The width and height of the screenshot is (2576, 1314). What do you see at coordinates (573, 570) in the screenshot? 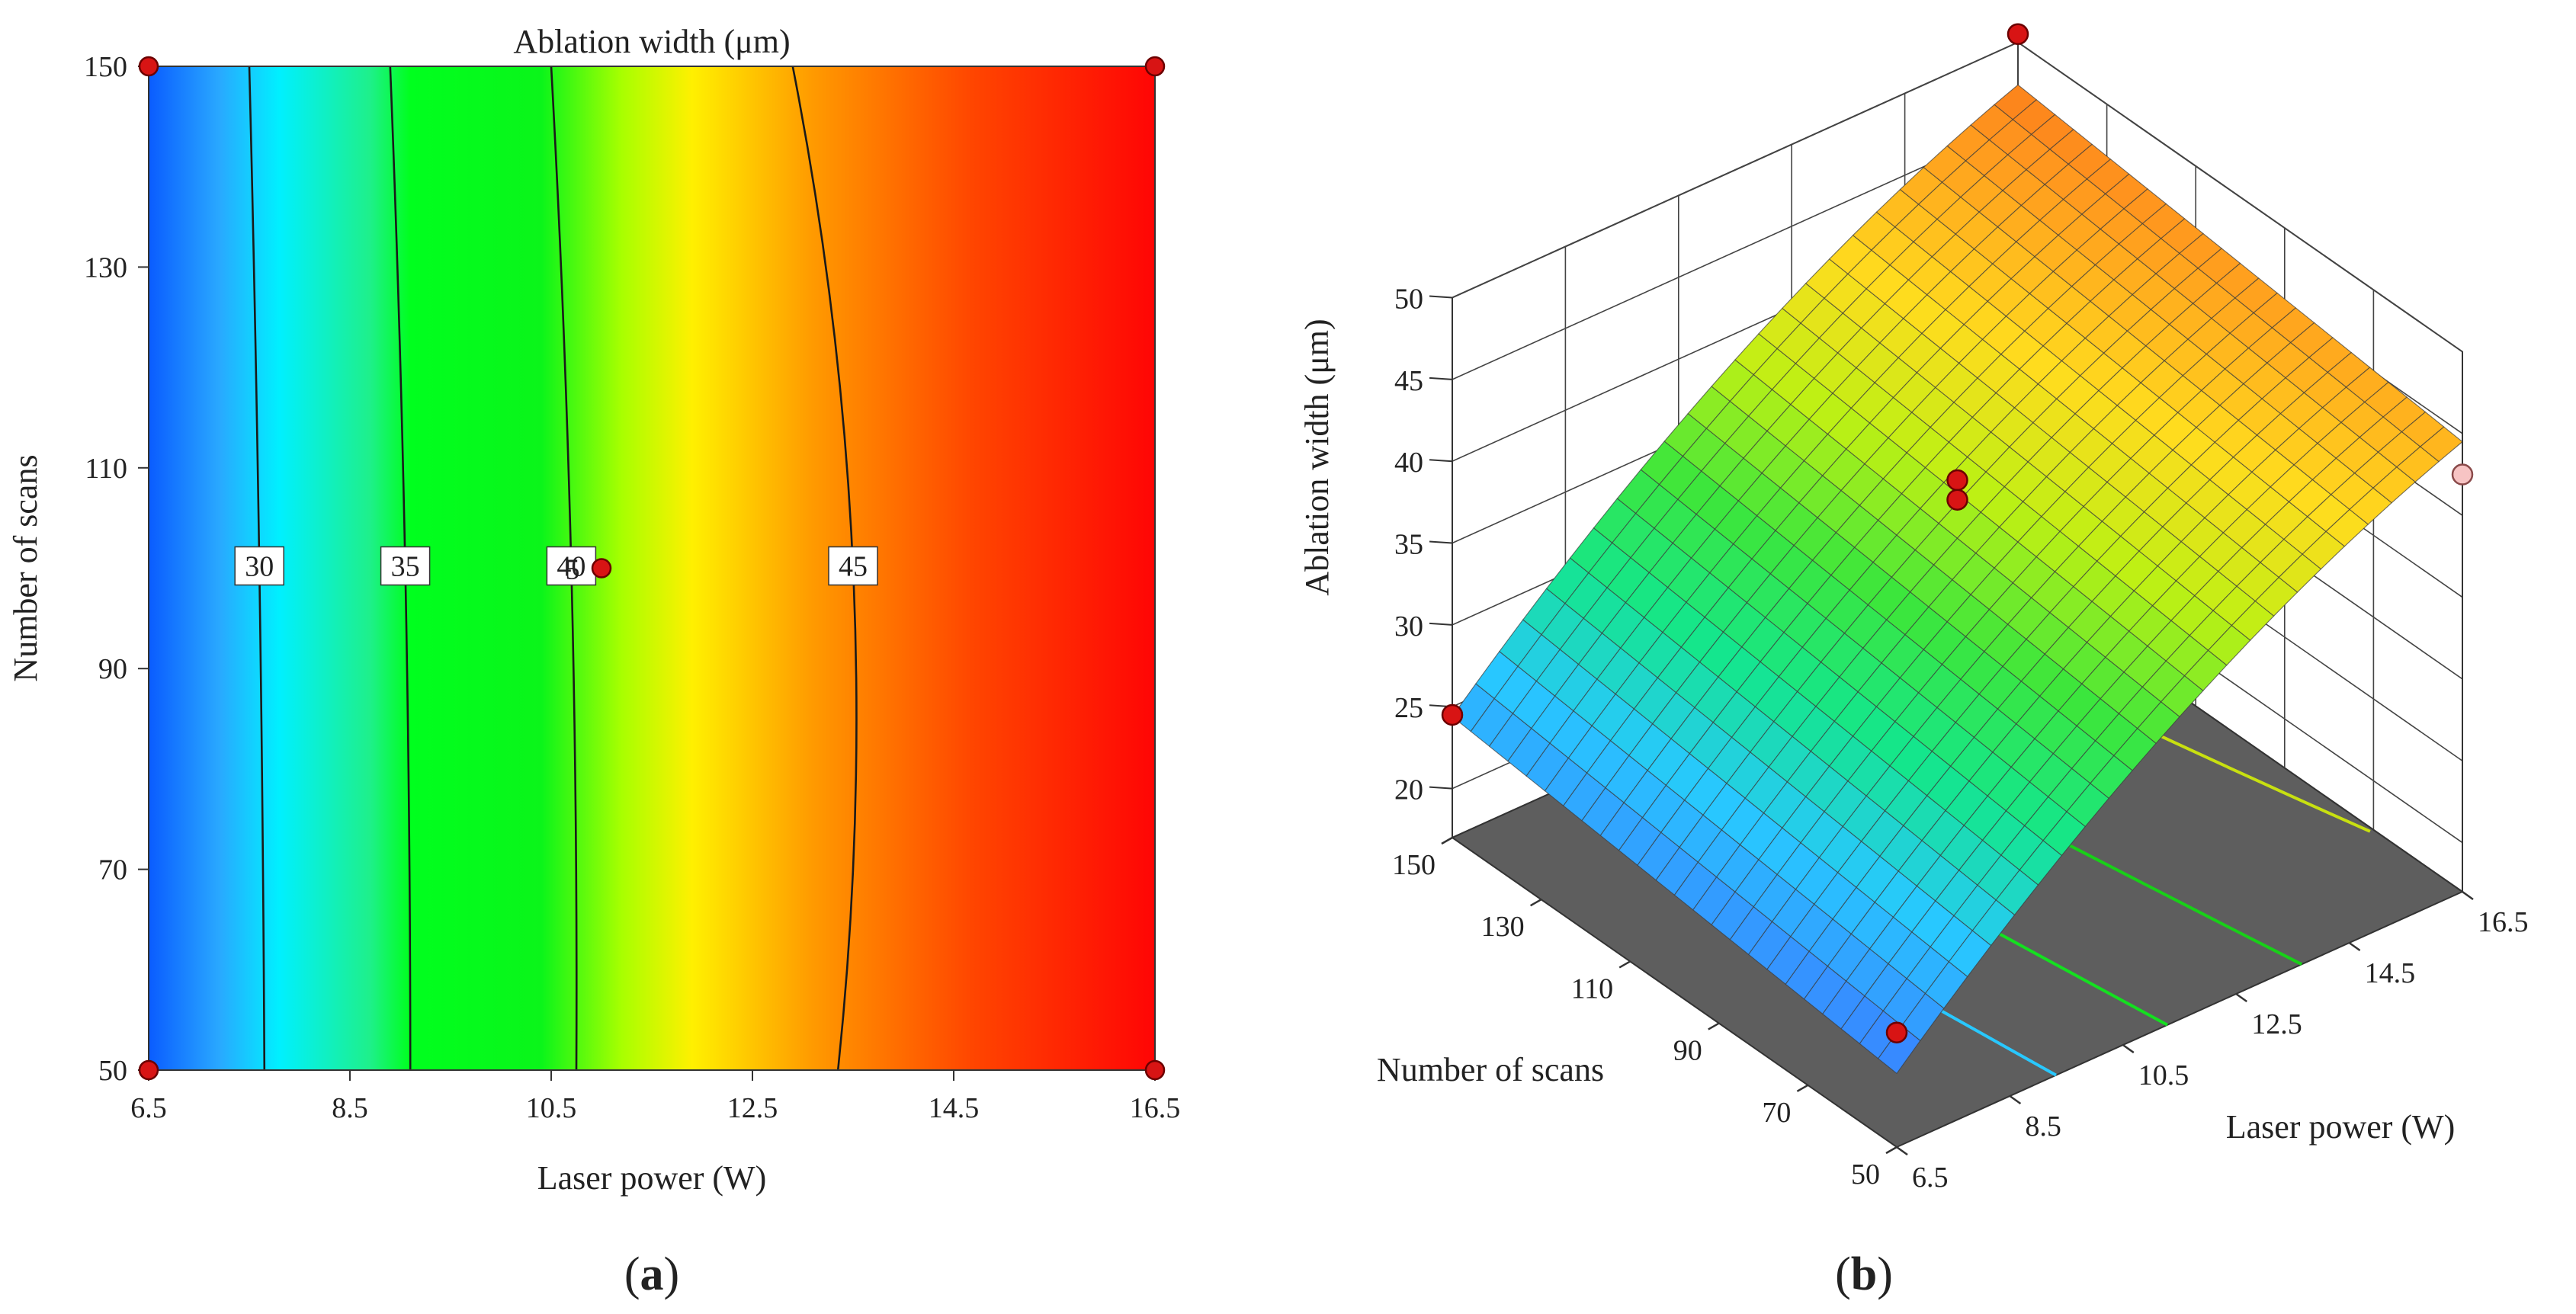
I see `replicate-count-label: 5` at bounding box center [573, 570].